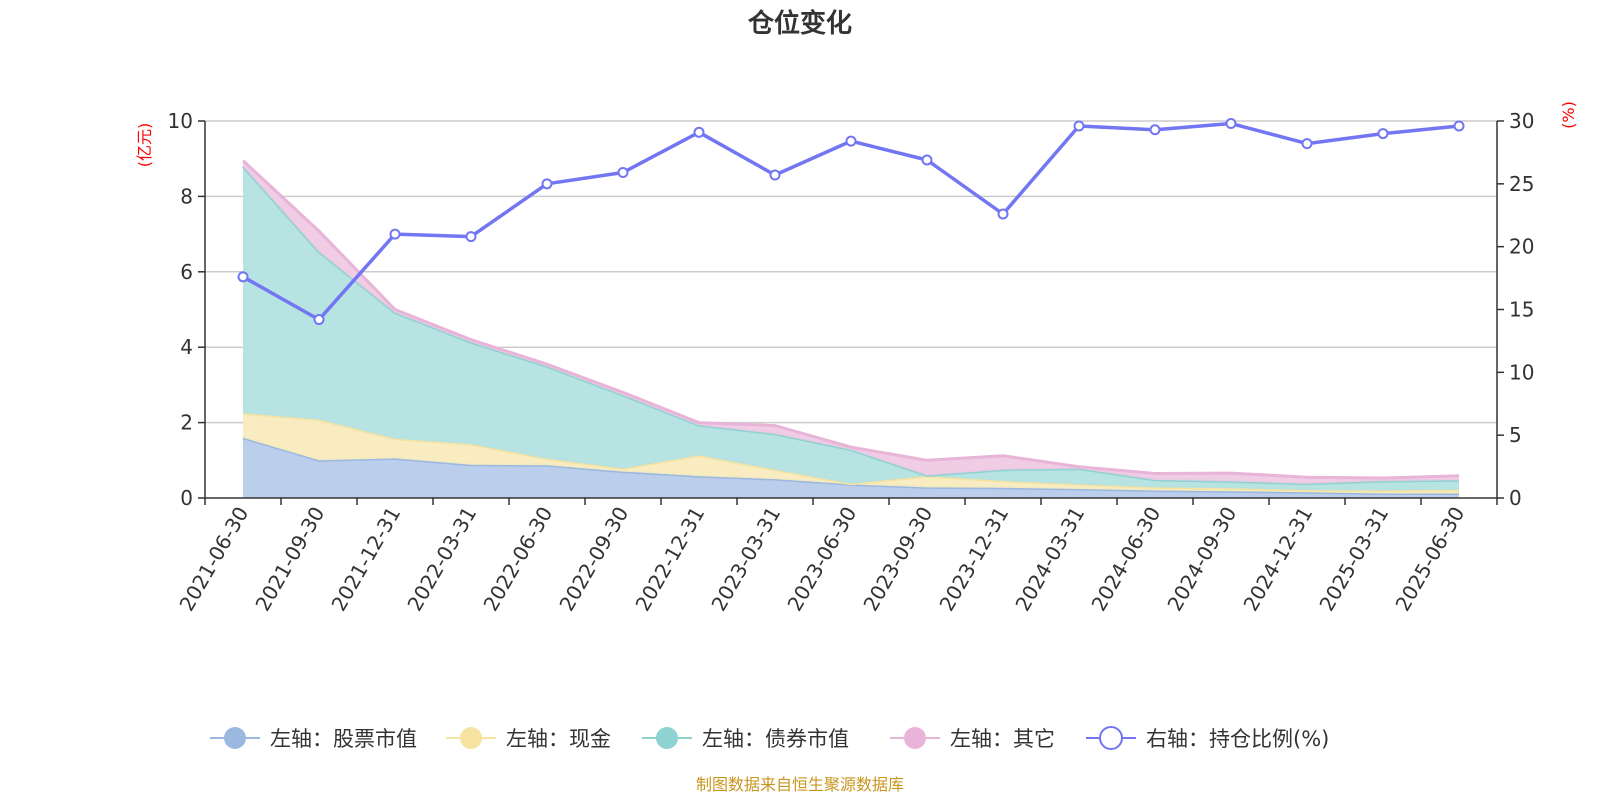 This screenshot has width=1600, height=800. I want to click on legend-item-1: 左轴：现金, so click(528, 739).